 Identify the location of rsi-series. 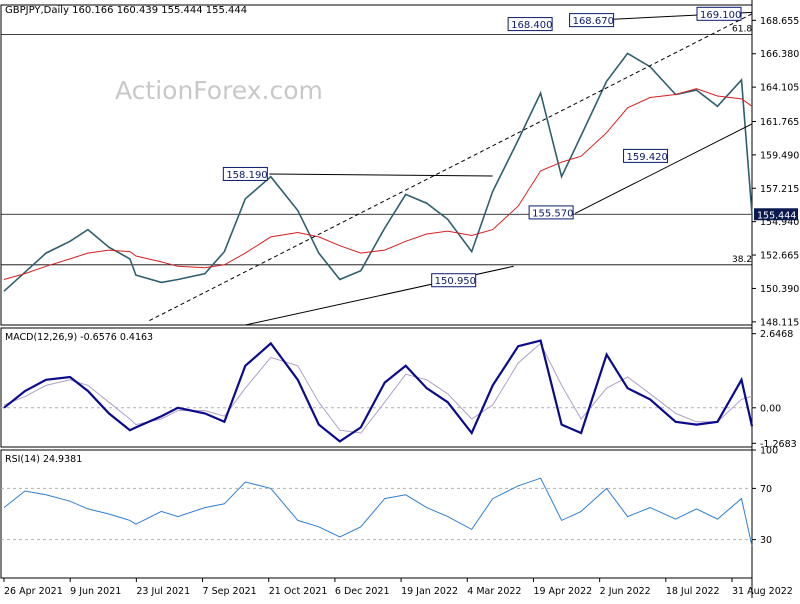
(378, 512).